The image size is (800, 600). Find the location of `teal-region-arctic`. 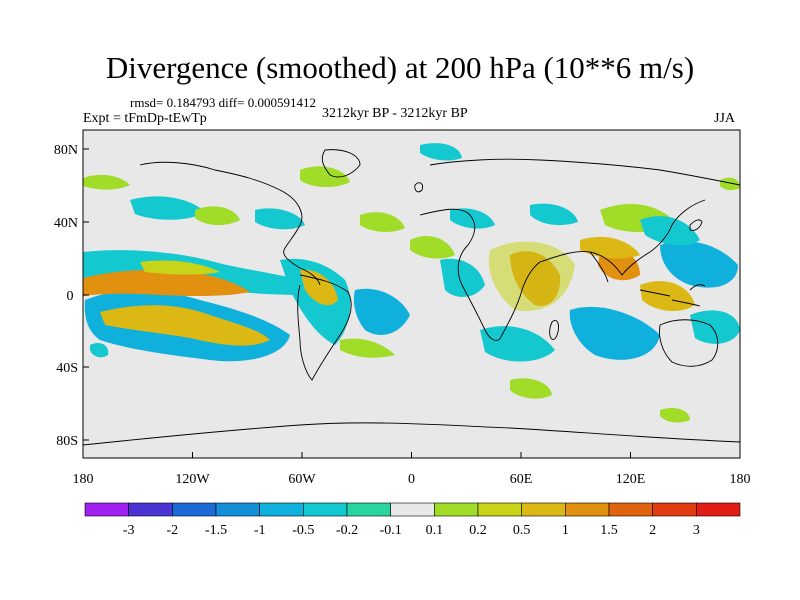

teal-region-arctic is located at coordinates (441, 152).